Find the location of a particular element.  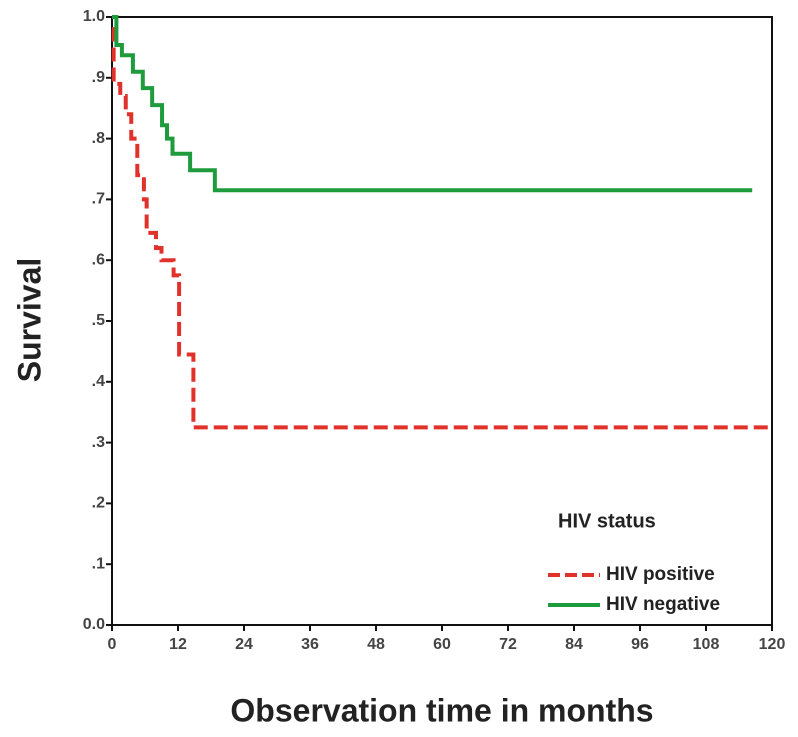

y-tick-label: .2 is located at coordinates (98, 503).